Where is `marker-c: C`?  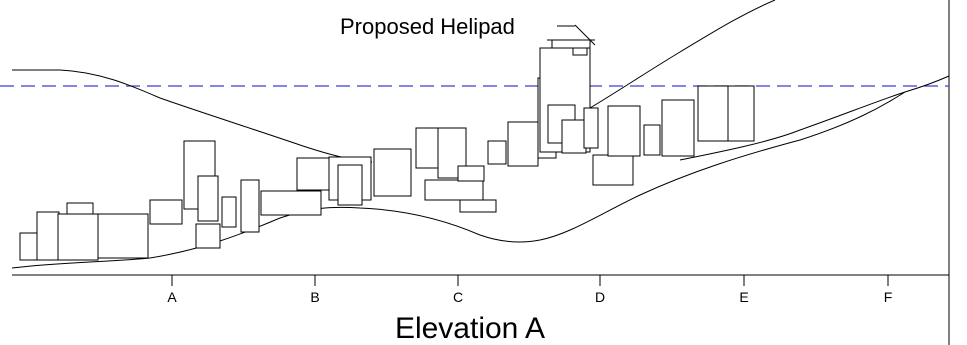 marker-c: C is located at coordinates (458, 290).